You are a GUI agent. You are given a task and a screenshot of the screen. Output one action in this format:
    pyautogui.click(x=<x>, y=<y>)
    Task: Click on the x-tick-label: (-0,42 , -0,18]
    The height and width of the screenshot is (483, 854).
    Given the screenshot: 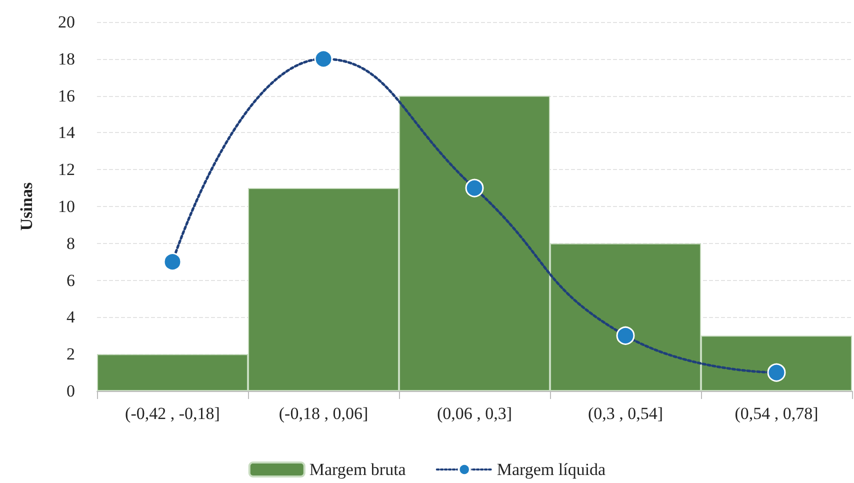 What is the action you would take?
    pyautogui.click(x=172, y=413)
    